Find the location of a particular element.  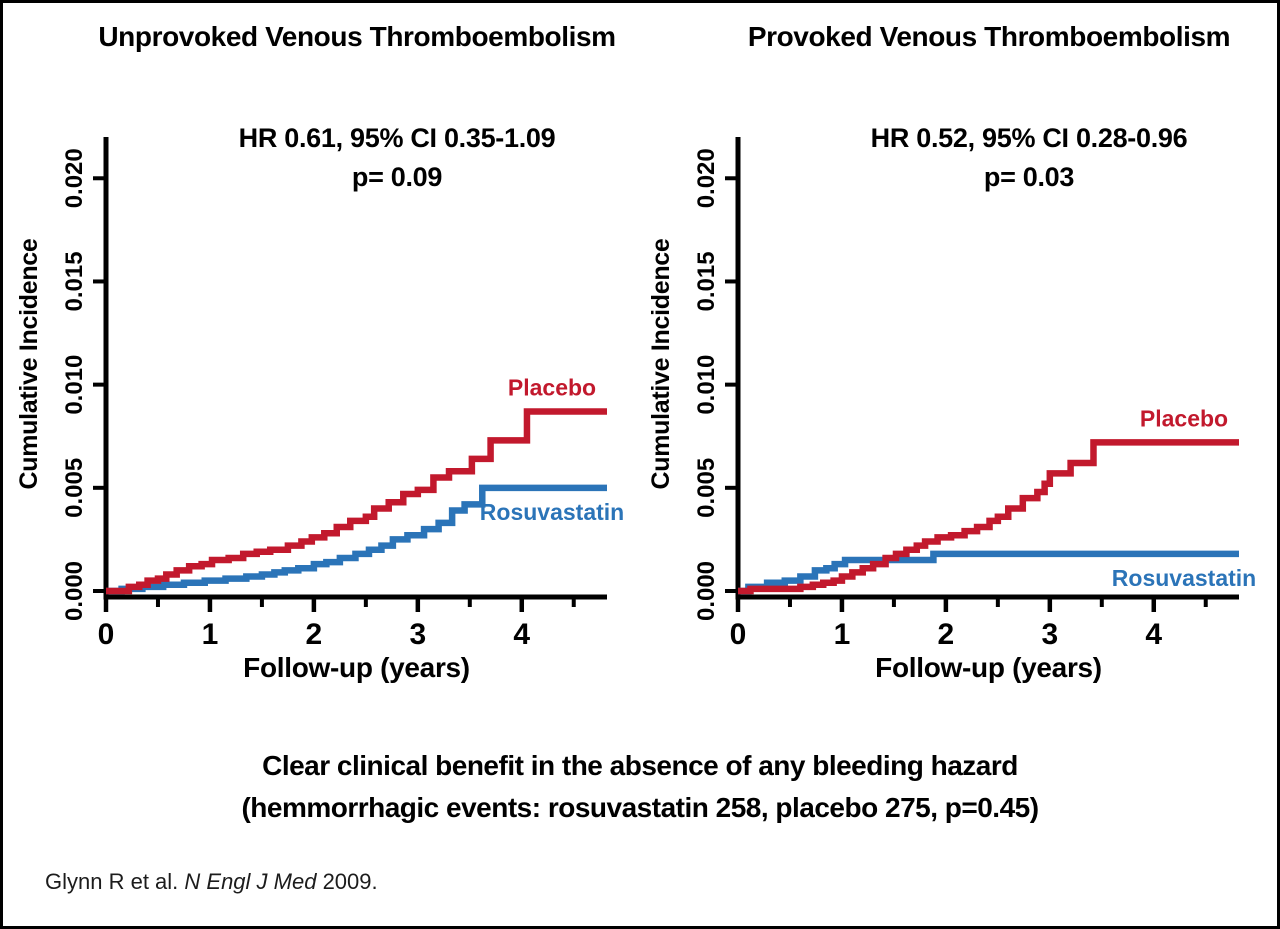

hr-annotation-provoked: HR 0.52, 95% CI 0.28-0.96 p= 0.03 is located at coordinates (1029, 158).